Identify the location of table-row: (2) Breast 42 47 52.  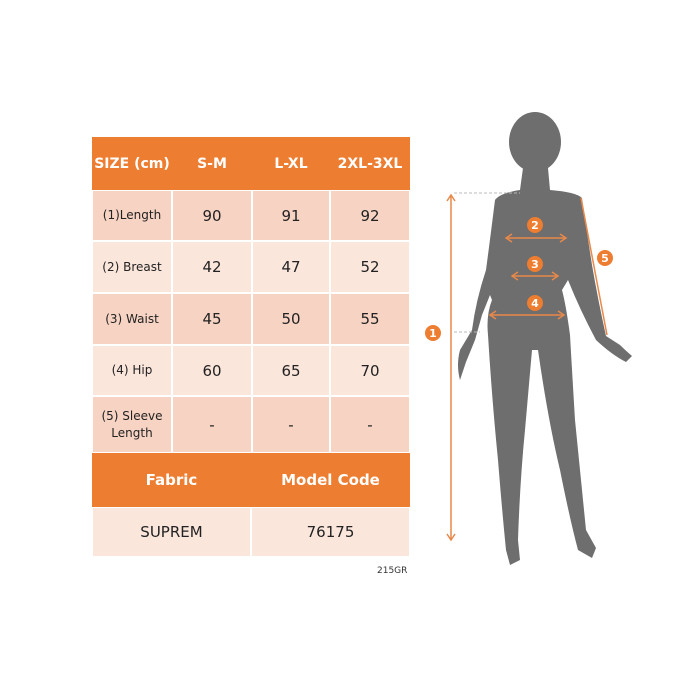
(251, 267).